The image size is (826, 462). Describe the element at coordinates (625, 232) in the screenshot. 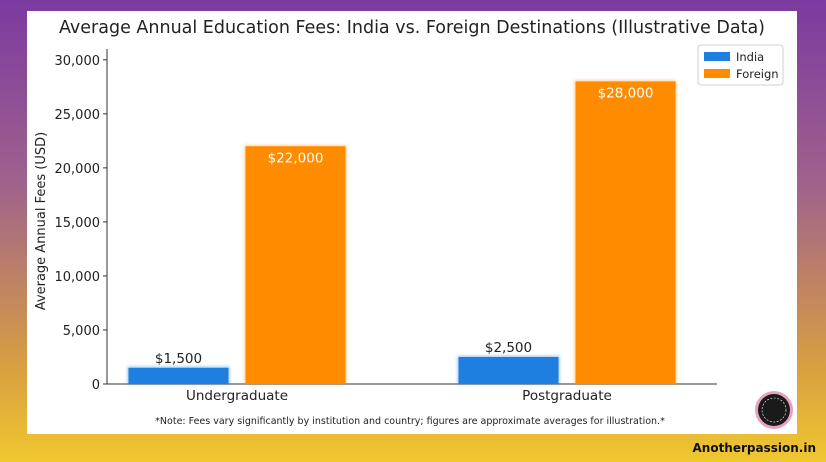

I see `bar-foreign-postgraduate` at that location.